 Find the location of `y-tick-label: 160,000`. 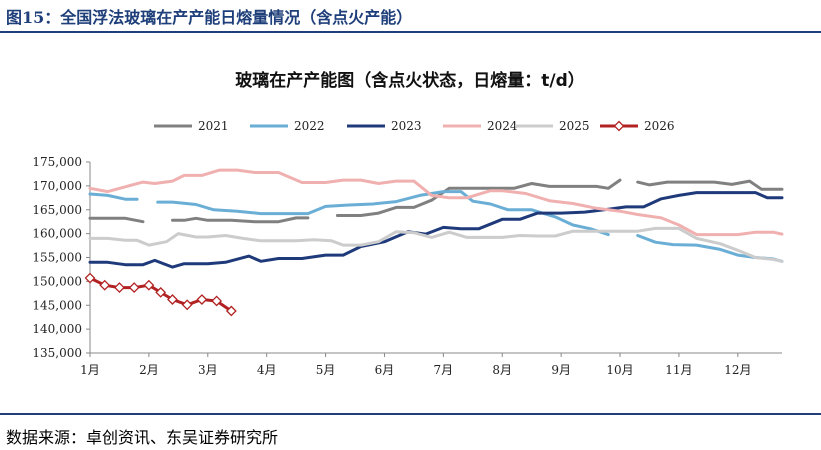

y-tick-label: 160,000 is located at coordinates (57, 234).